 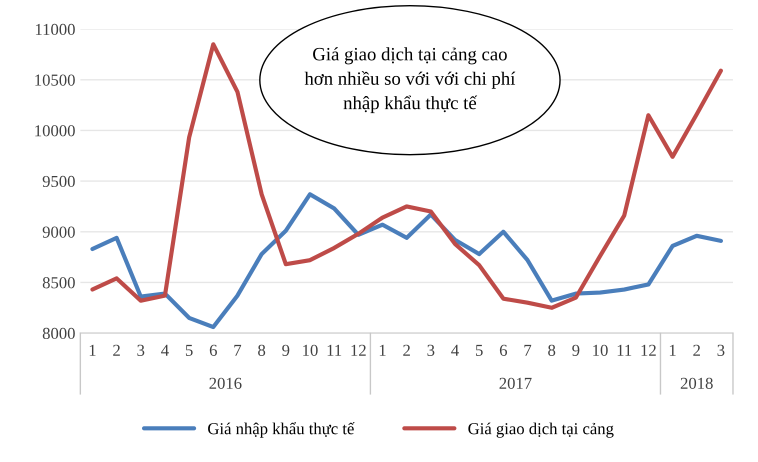 What do you see at coordinates (281, 430) in the screenshot?
I see `legend-label: Giá nhập khẩu thực tế` at bounding box center [281, 430].